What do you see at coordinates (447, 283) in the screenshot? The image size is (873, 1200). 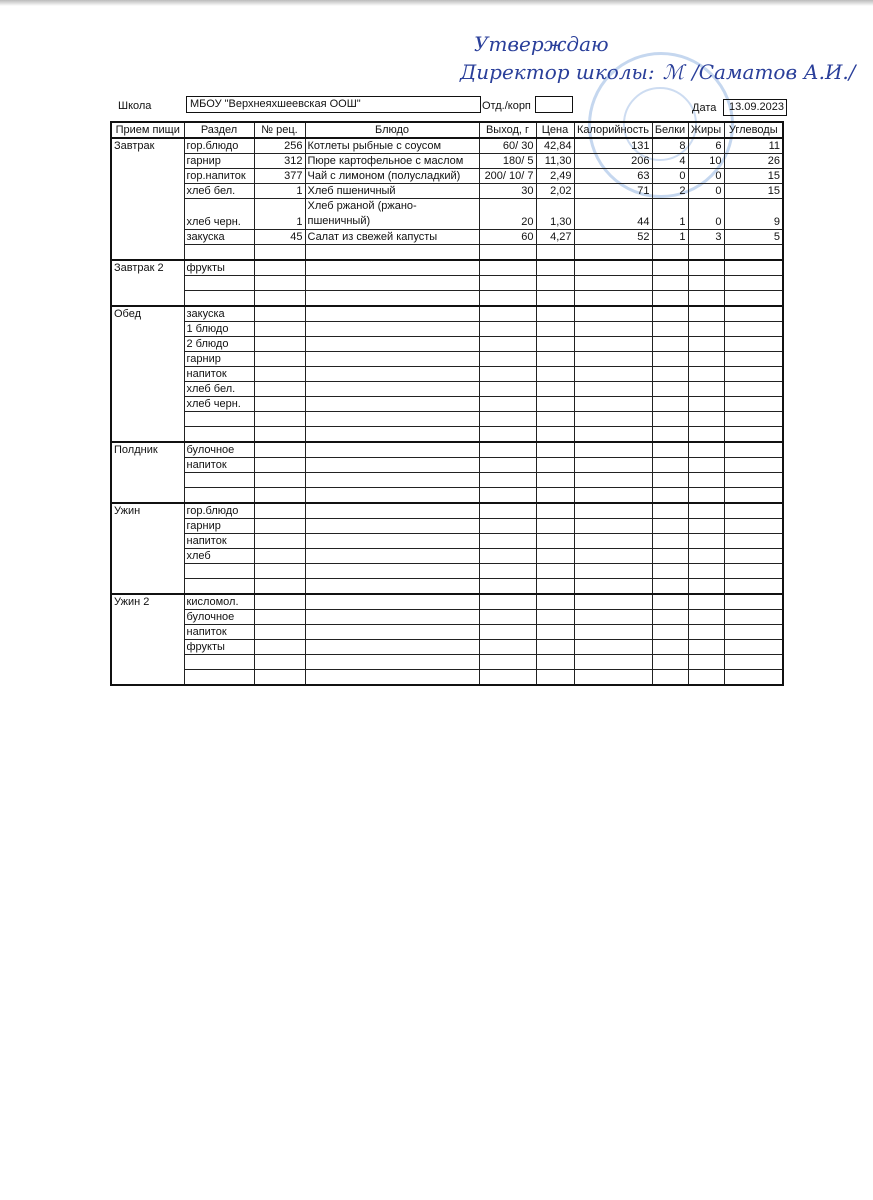 I see `table-row: Завтрак 2 фрукты` at bounding box center [447, 283].